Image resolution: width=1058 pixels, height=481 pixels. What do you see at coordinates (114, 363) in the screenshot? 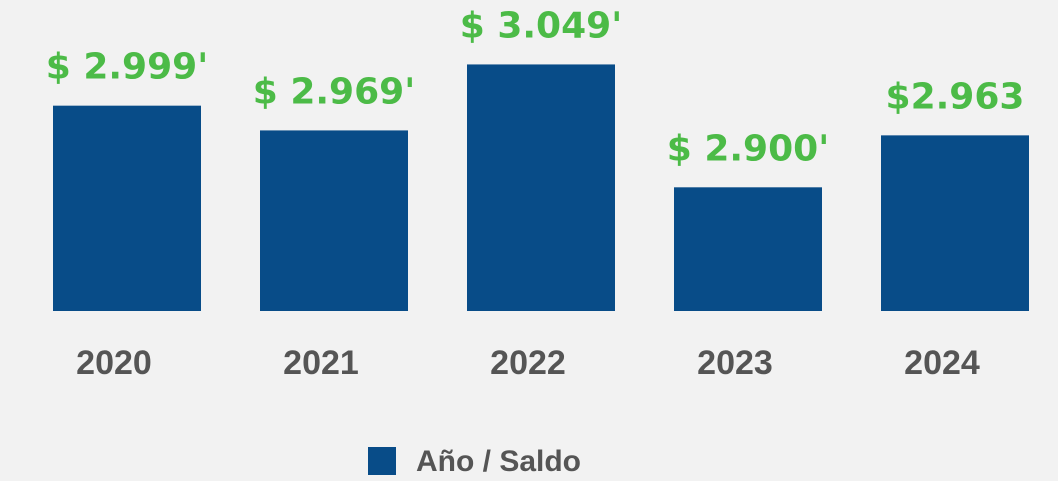
I see `x-tick-label: 2020` at bounding box center [114, 363].